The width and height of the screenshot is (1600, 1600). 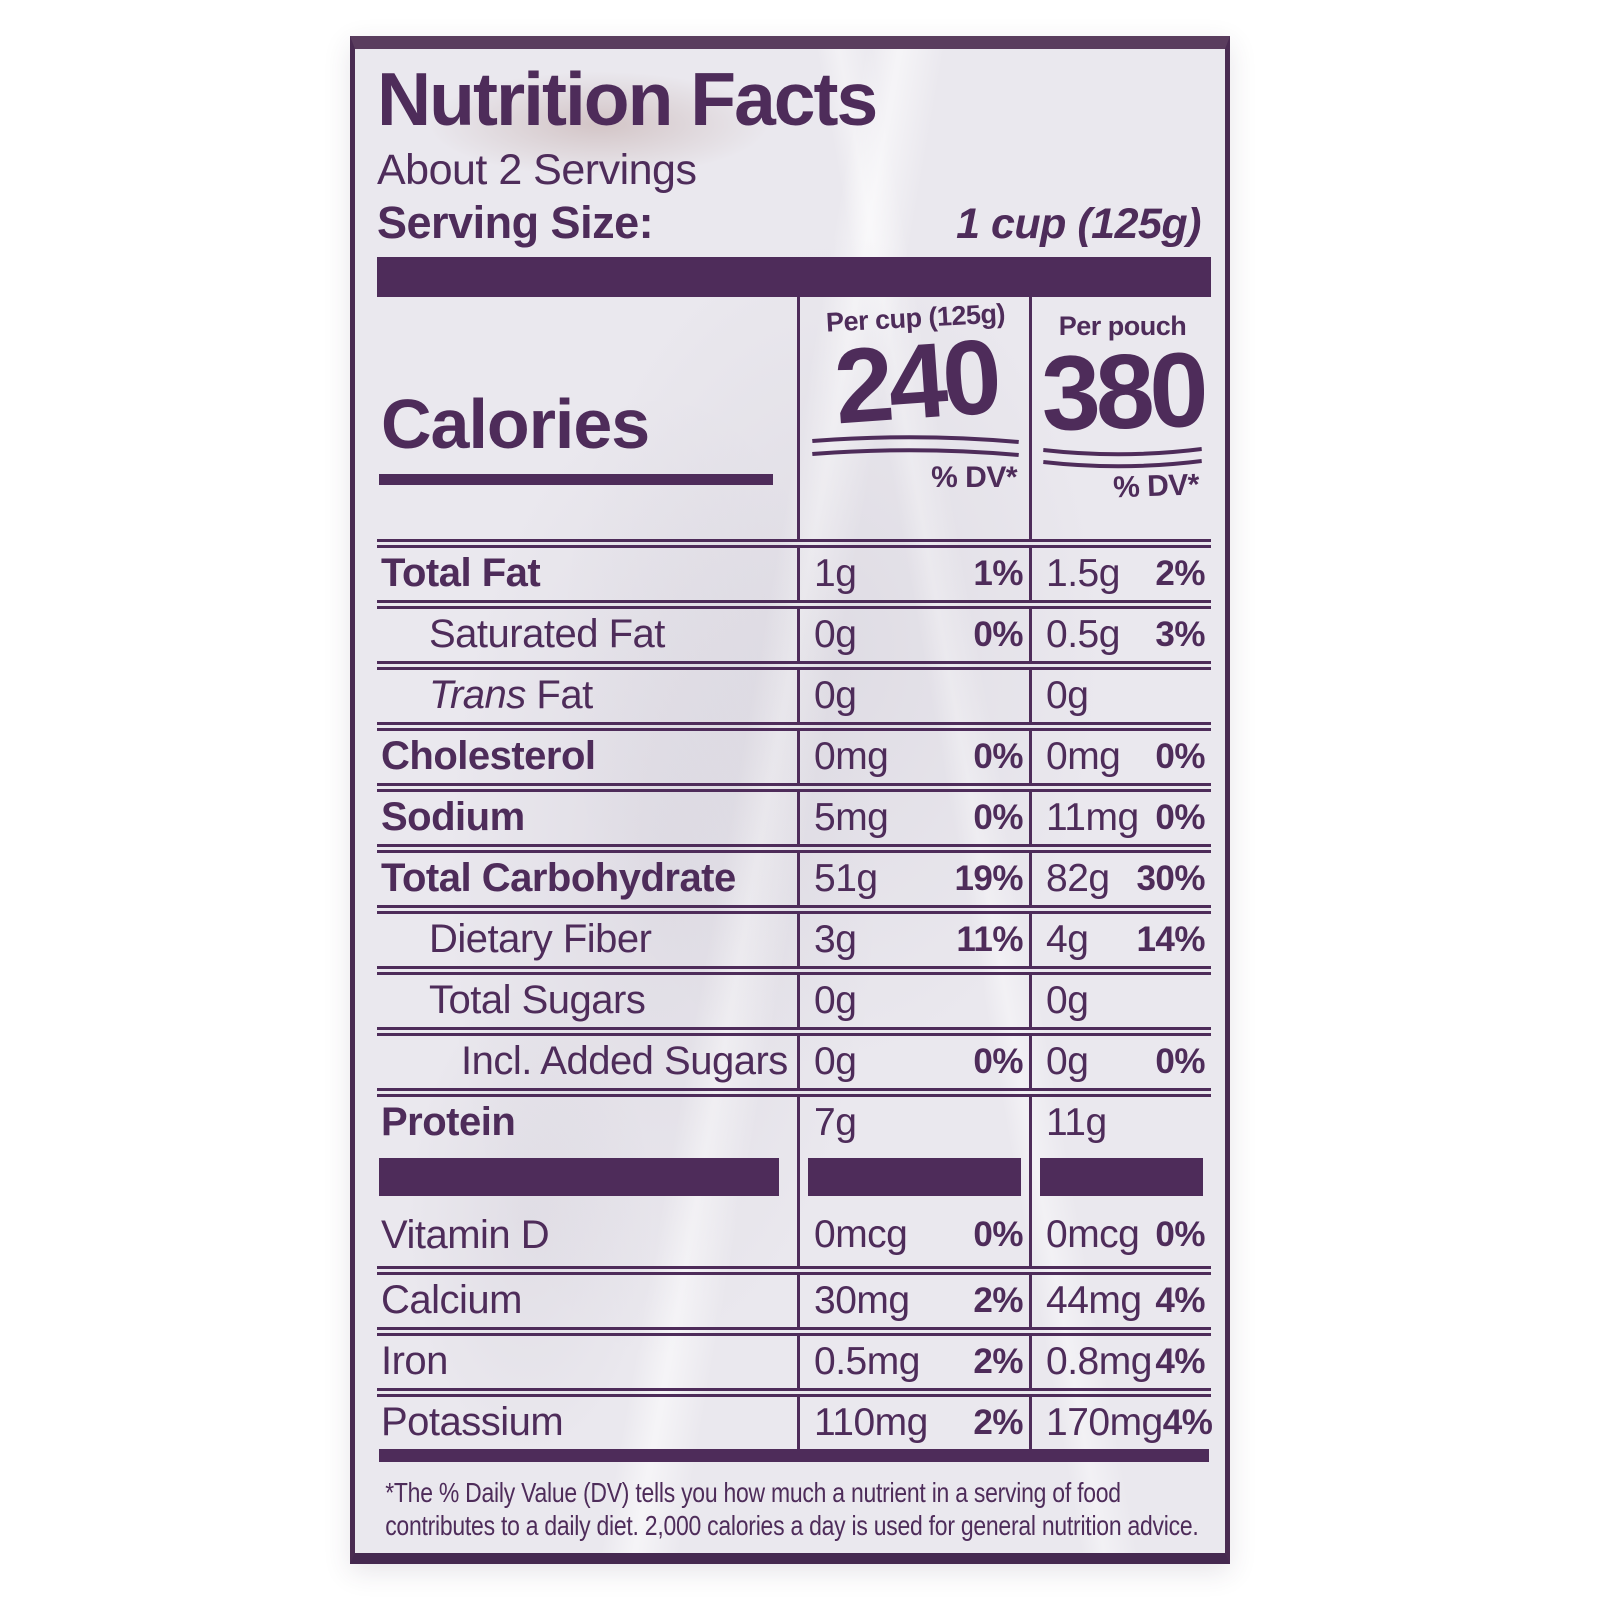 I want to click on serving-size-row: Serving Size: 1 cup (125g), so click(x=794, y=223).